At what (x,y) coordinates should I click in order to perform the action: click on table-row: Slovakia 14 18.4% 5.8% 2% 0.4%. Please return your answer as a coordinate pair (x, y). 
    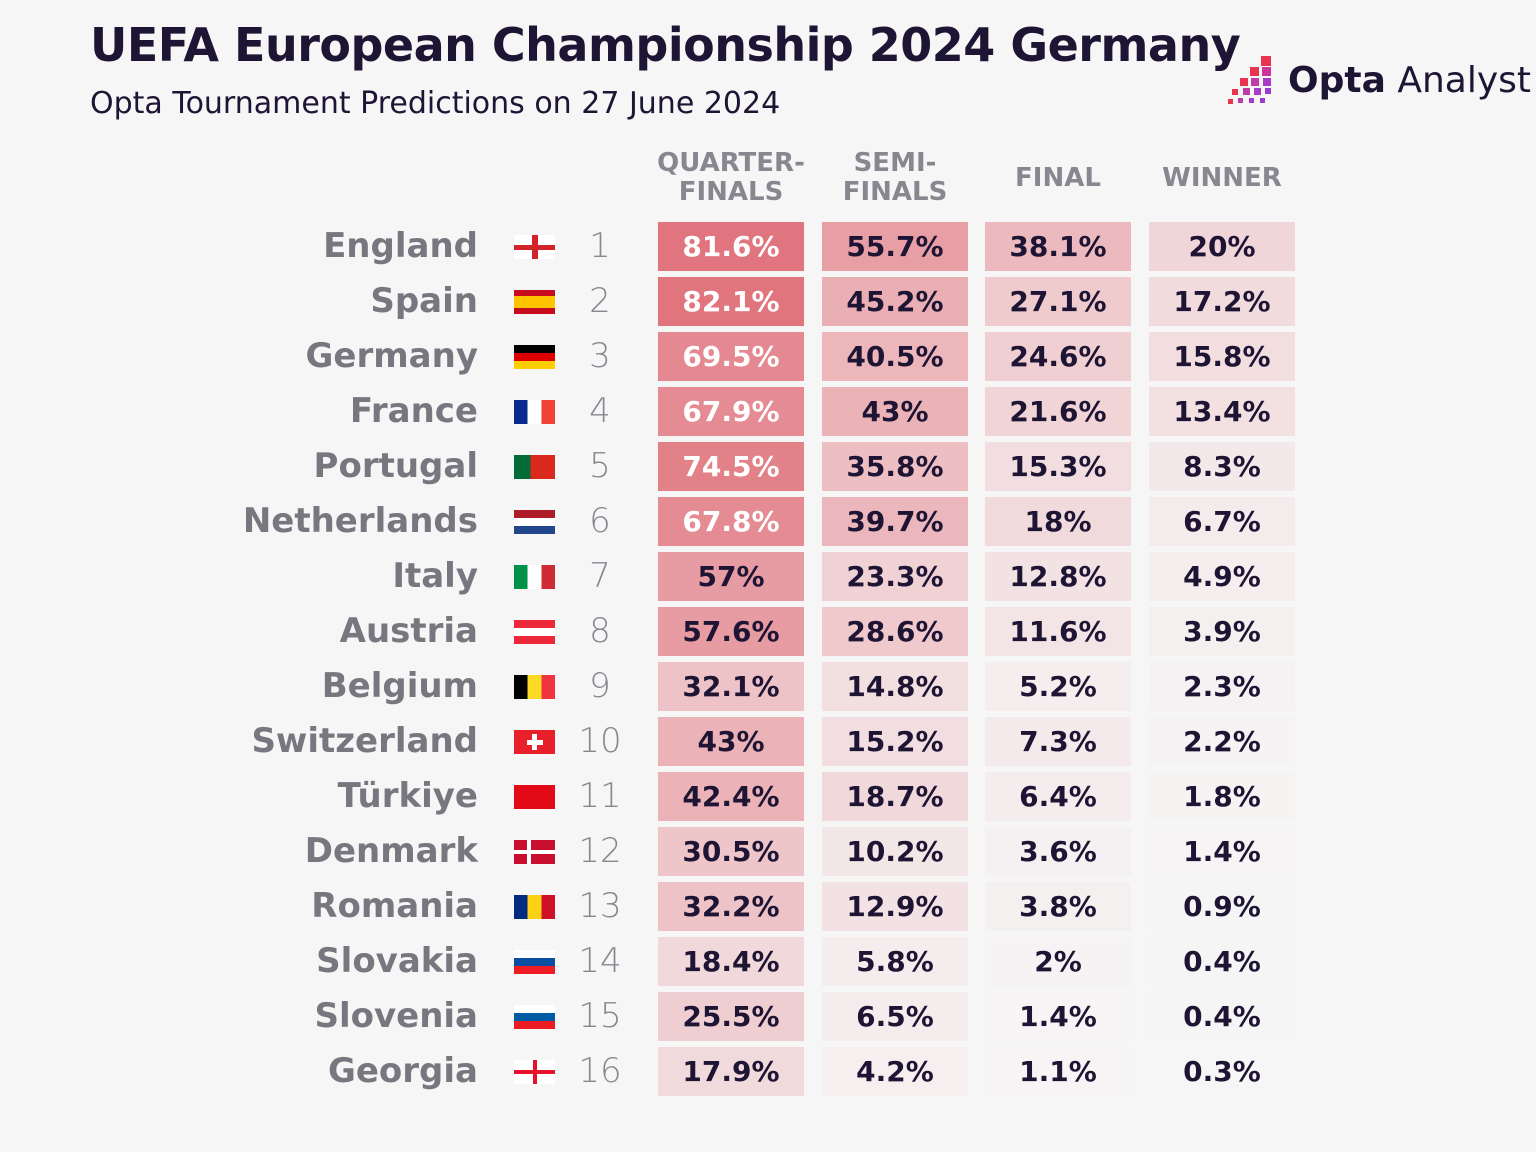
    Looking at the image, I should click on (768, 961).